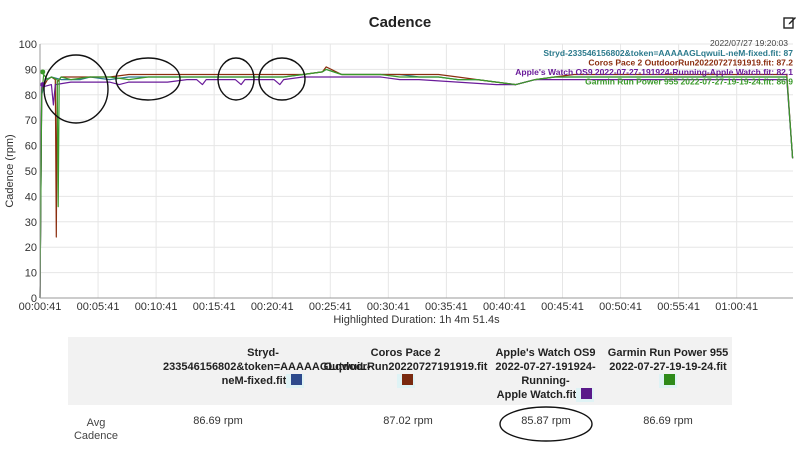 The image size is (800, 450). What do you see at coordinates (218, 421) in the screenshot?
I see `stats-value-stryd: 86.69 rpm` at bounding box center [218, 421].